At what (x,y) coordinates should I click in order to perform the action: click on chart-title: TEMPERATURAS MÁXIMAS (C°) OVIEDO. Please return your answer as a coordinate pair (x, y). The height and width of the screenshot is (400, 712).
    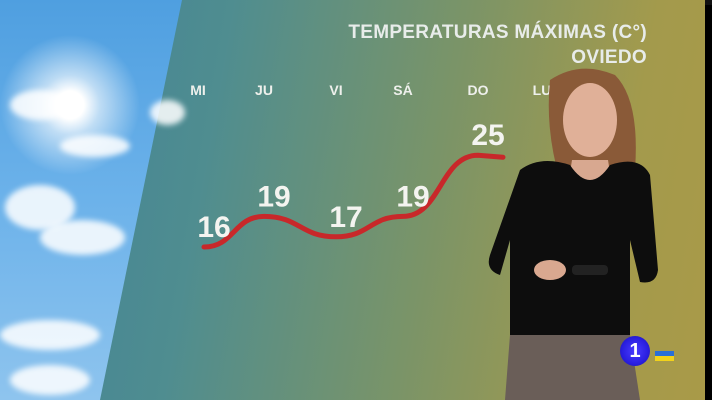
    Looking at the image, I should click on (497, 45).